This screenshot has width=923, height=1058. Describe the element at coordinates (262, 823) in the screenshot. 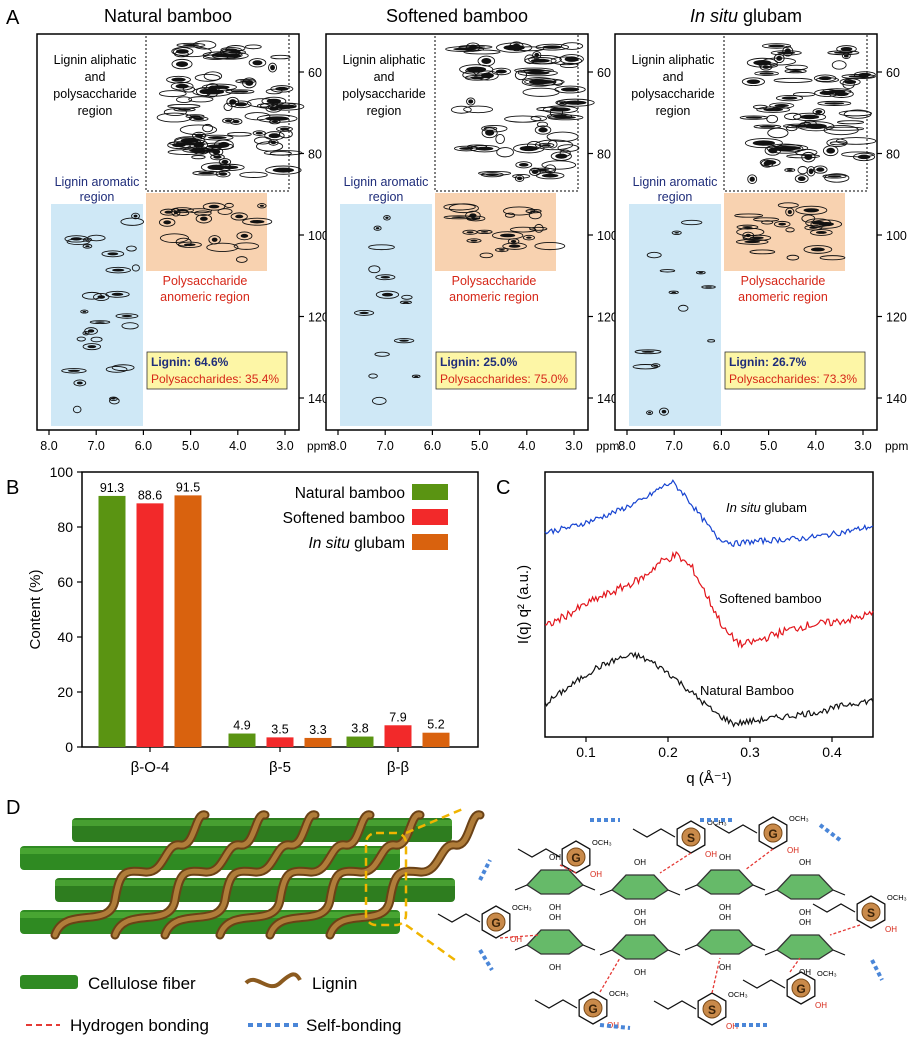

I see `fiber-highlight` at that location.